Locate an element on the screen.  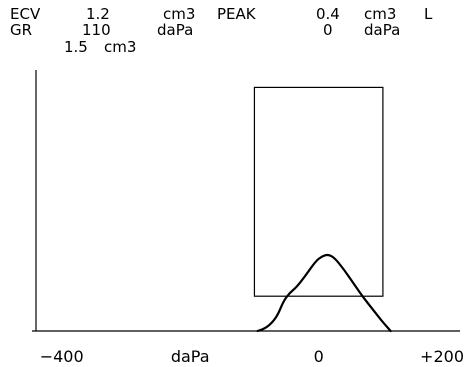
extra-value: 1.5 is located at coordinates (76, 47).